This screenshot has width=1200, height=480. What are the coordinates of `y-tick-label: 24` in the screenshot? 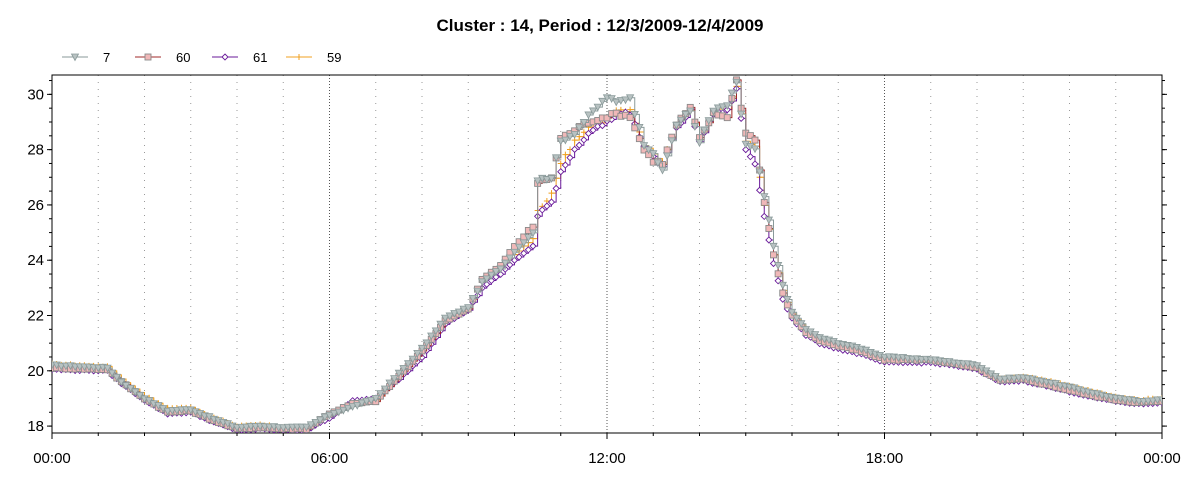 It's located at (35, 260).